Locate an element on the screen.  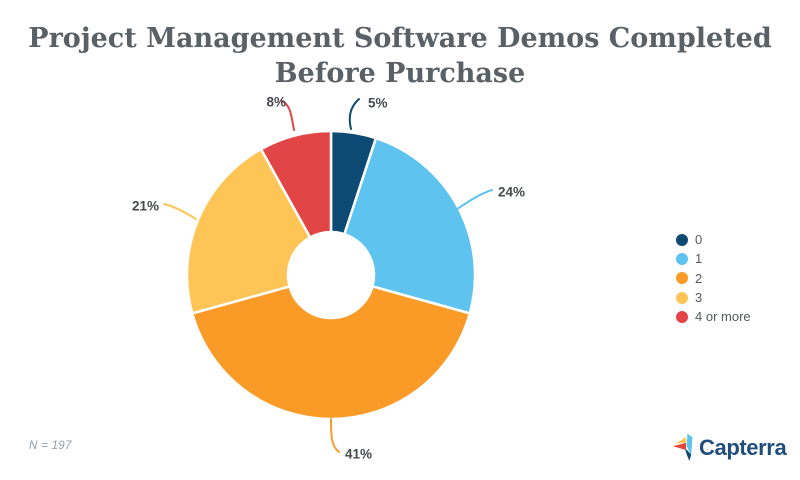
percent-label-0: 5% is located at coordinates (378, 103).